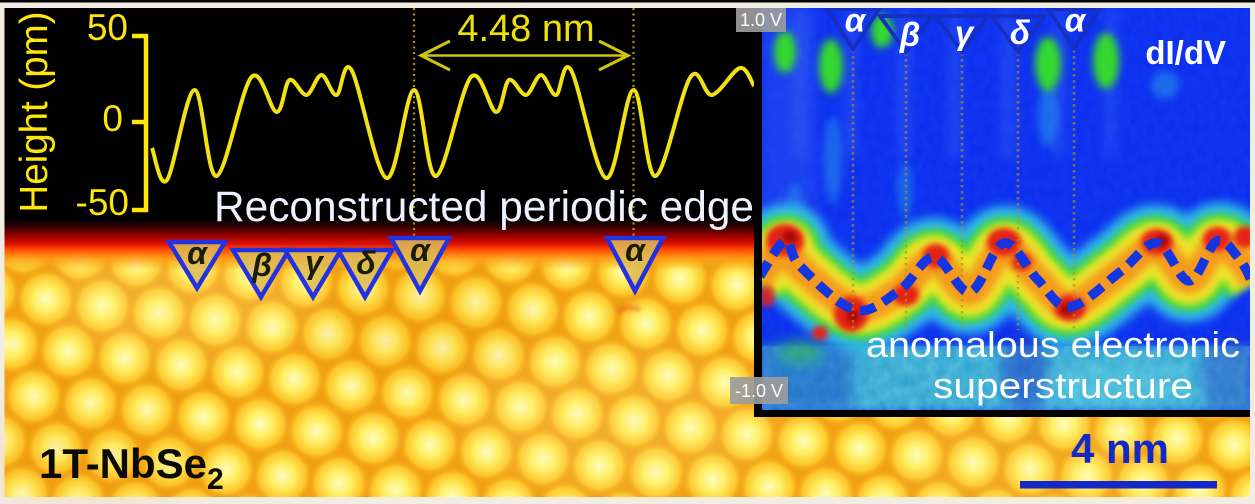 Image resolution: width=1255 pixels, height=504 pixels. Describe the element at coordinates (1185, 52) in the screenshot. I see `svg-text: dI/dV` at that location.